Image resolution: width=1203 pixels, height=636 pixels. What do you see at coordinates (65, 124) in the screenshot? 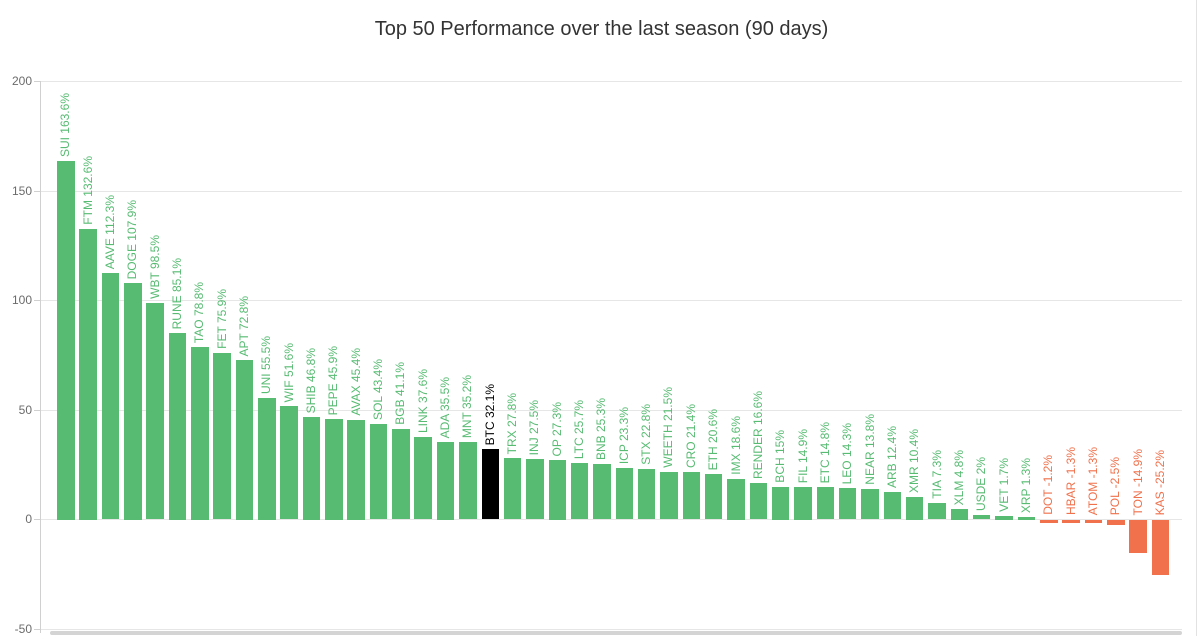
I see `bar-label-SUI: SUI 163.6%` at bounding box center [65, 124].